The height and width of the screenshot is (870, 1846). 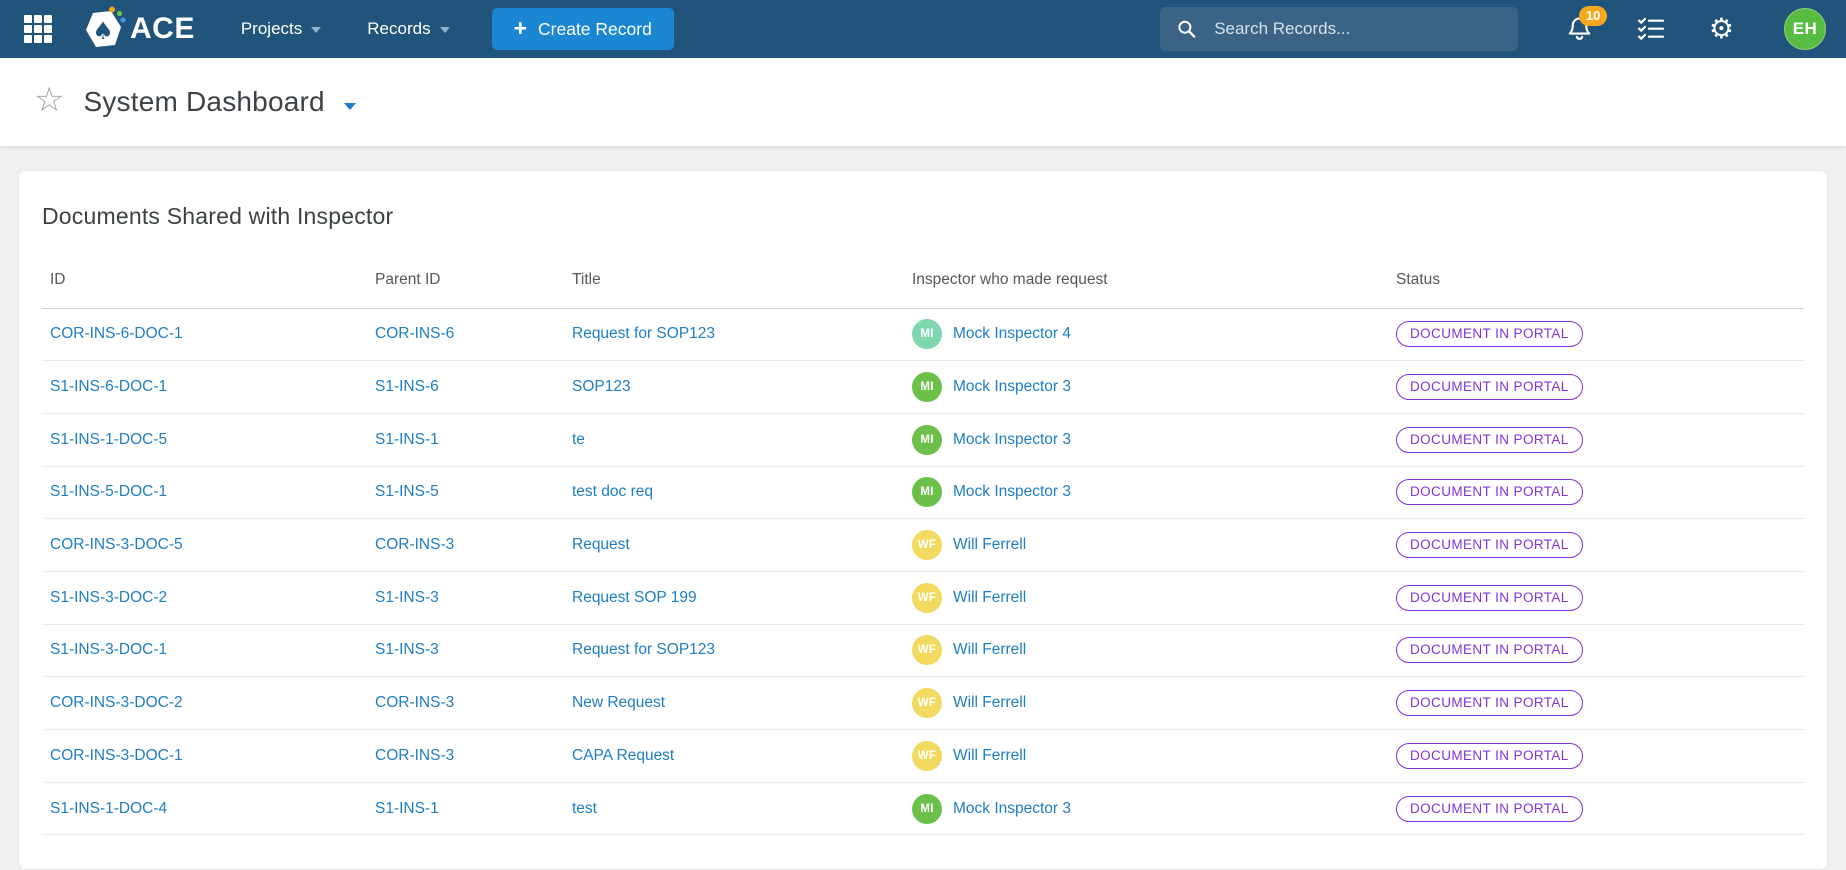 I want to click on document-title-link: Request, so click(x=601, y=545).